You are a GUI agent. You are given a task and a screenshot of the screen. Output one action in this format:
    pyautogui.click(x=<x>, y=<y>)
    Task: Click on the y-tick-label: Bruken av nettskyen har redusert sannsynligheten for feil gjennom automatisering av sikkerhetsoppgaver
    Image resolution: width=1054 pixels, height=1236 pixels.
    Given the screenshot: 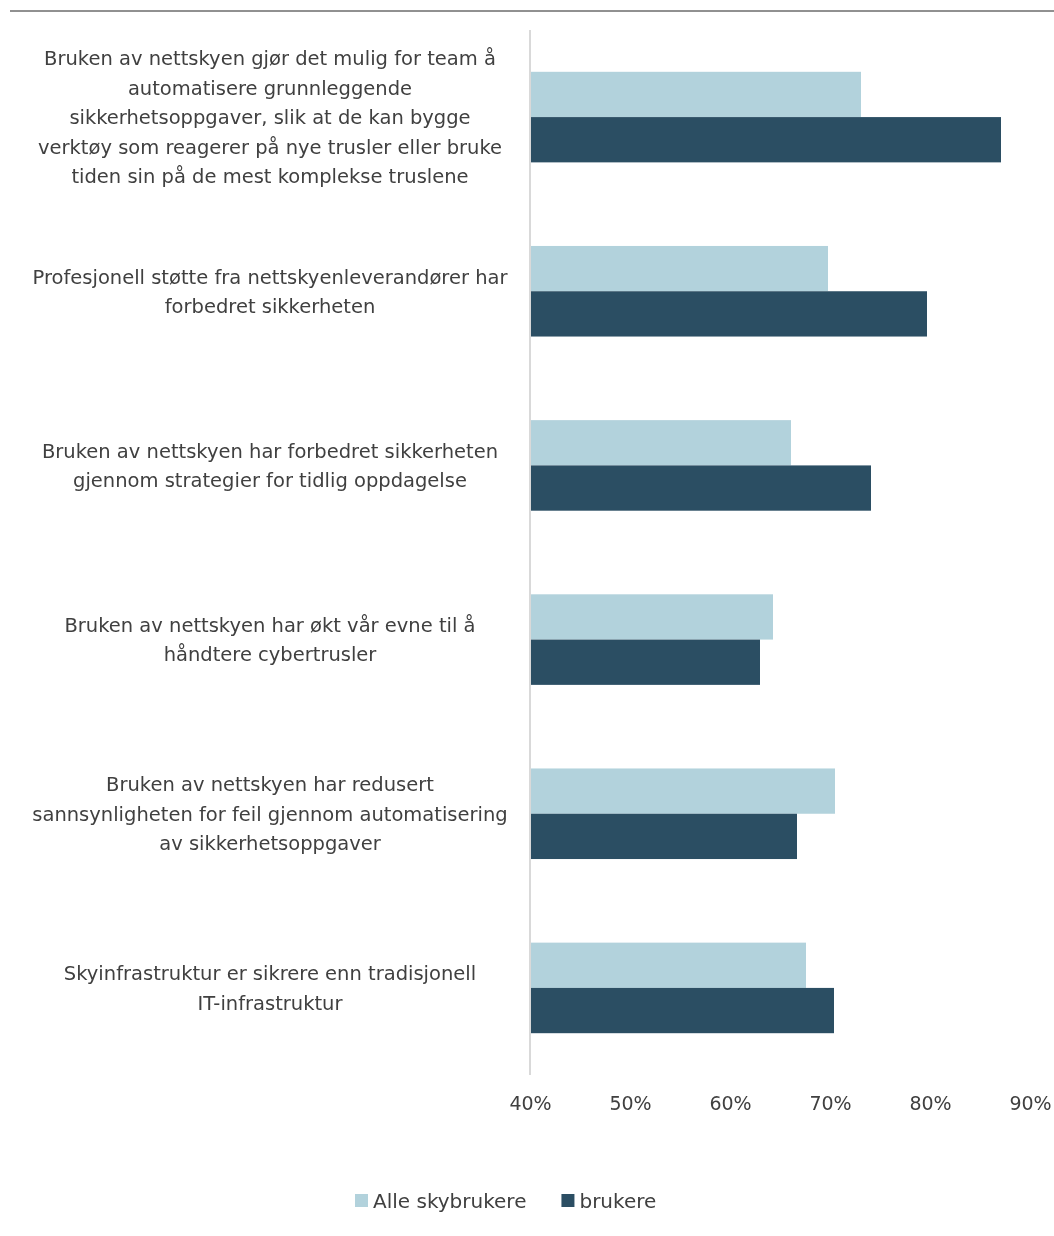 What is the action you would take?
    pyautogui.click(x=270, y=814)
    